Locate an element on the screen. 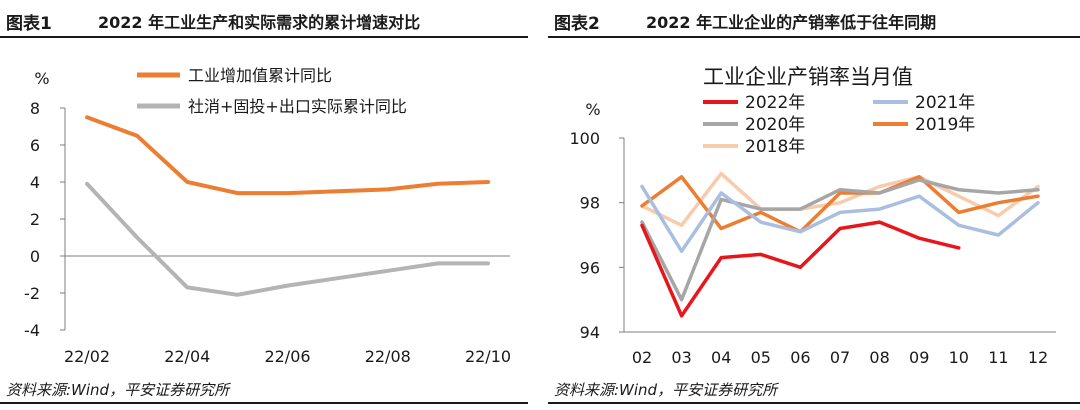  figure-title: 2022 年工业生产和实际需求的累计增速对比 is located at coordinates (259, 22).